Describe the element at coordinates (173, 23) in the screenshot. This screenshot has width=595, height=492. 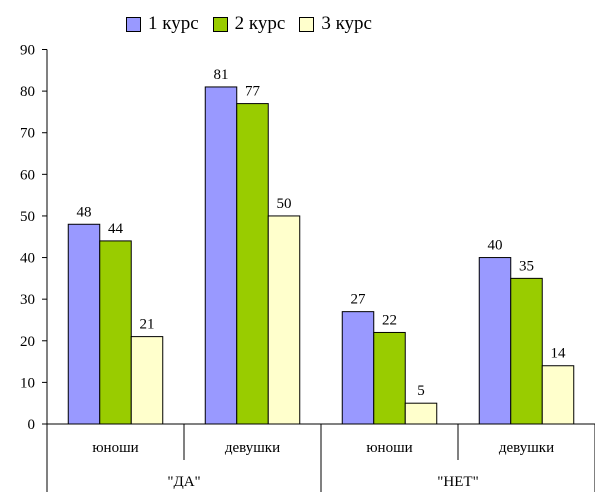
I see `legend-label-1-kurs: 1 курс` at that location.